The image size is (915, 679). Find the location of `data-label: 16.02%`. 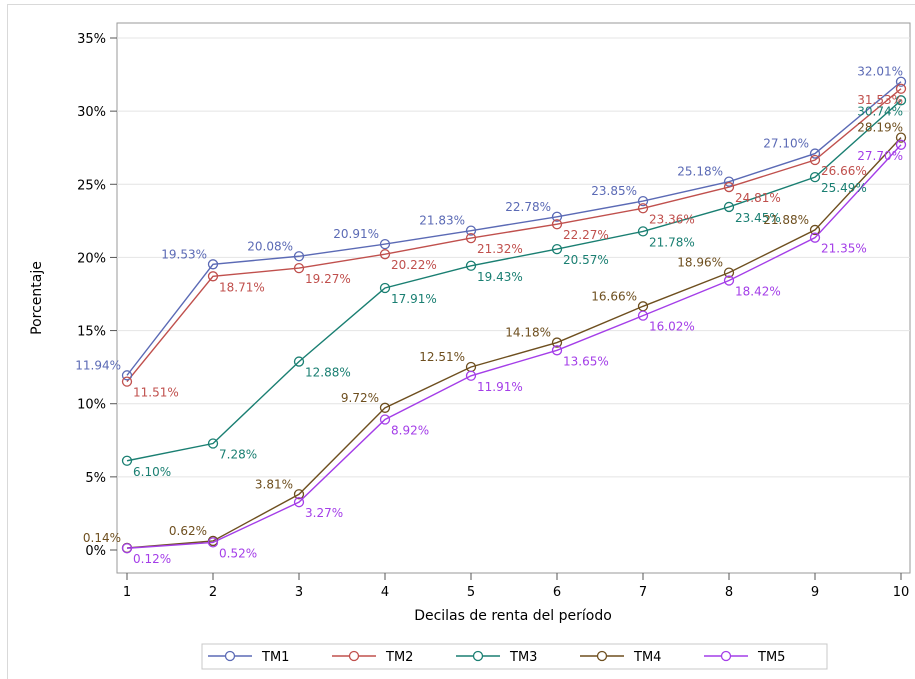

data-label: 16.02% is located at coordinates (672, 327).